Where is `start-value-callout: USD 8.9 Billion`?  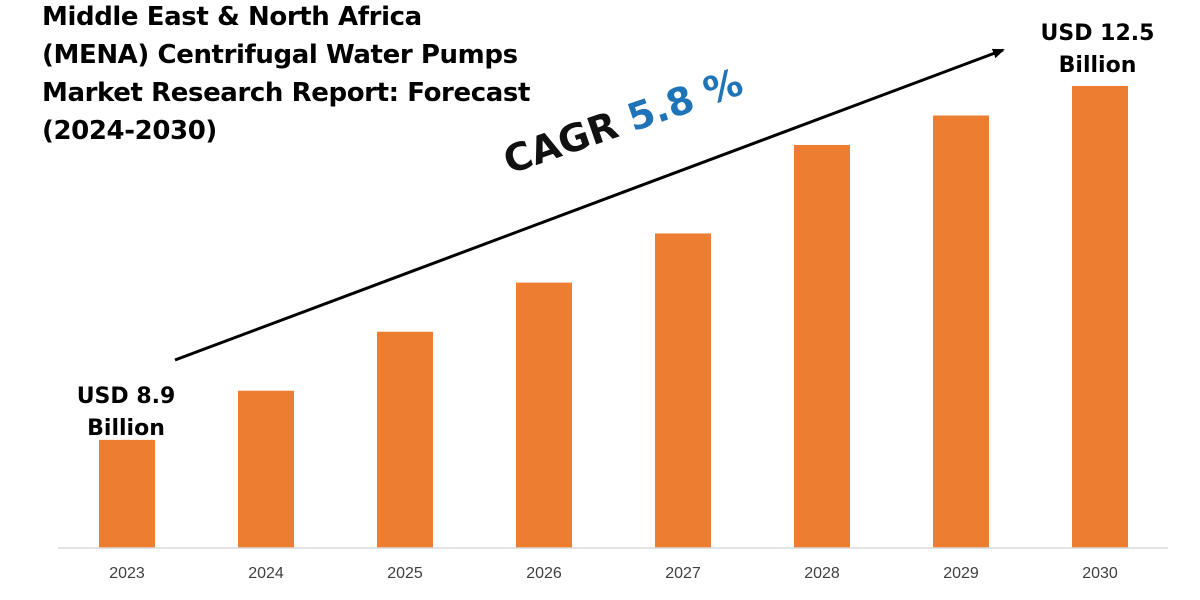
start-value-callout: USD 8.9 Billion is located at coordinates (126, 413).